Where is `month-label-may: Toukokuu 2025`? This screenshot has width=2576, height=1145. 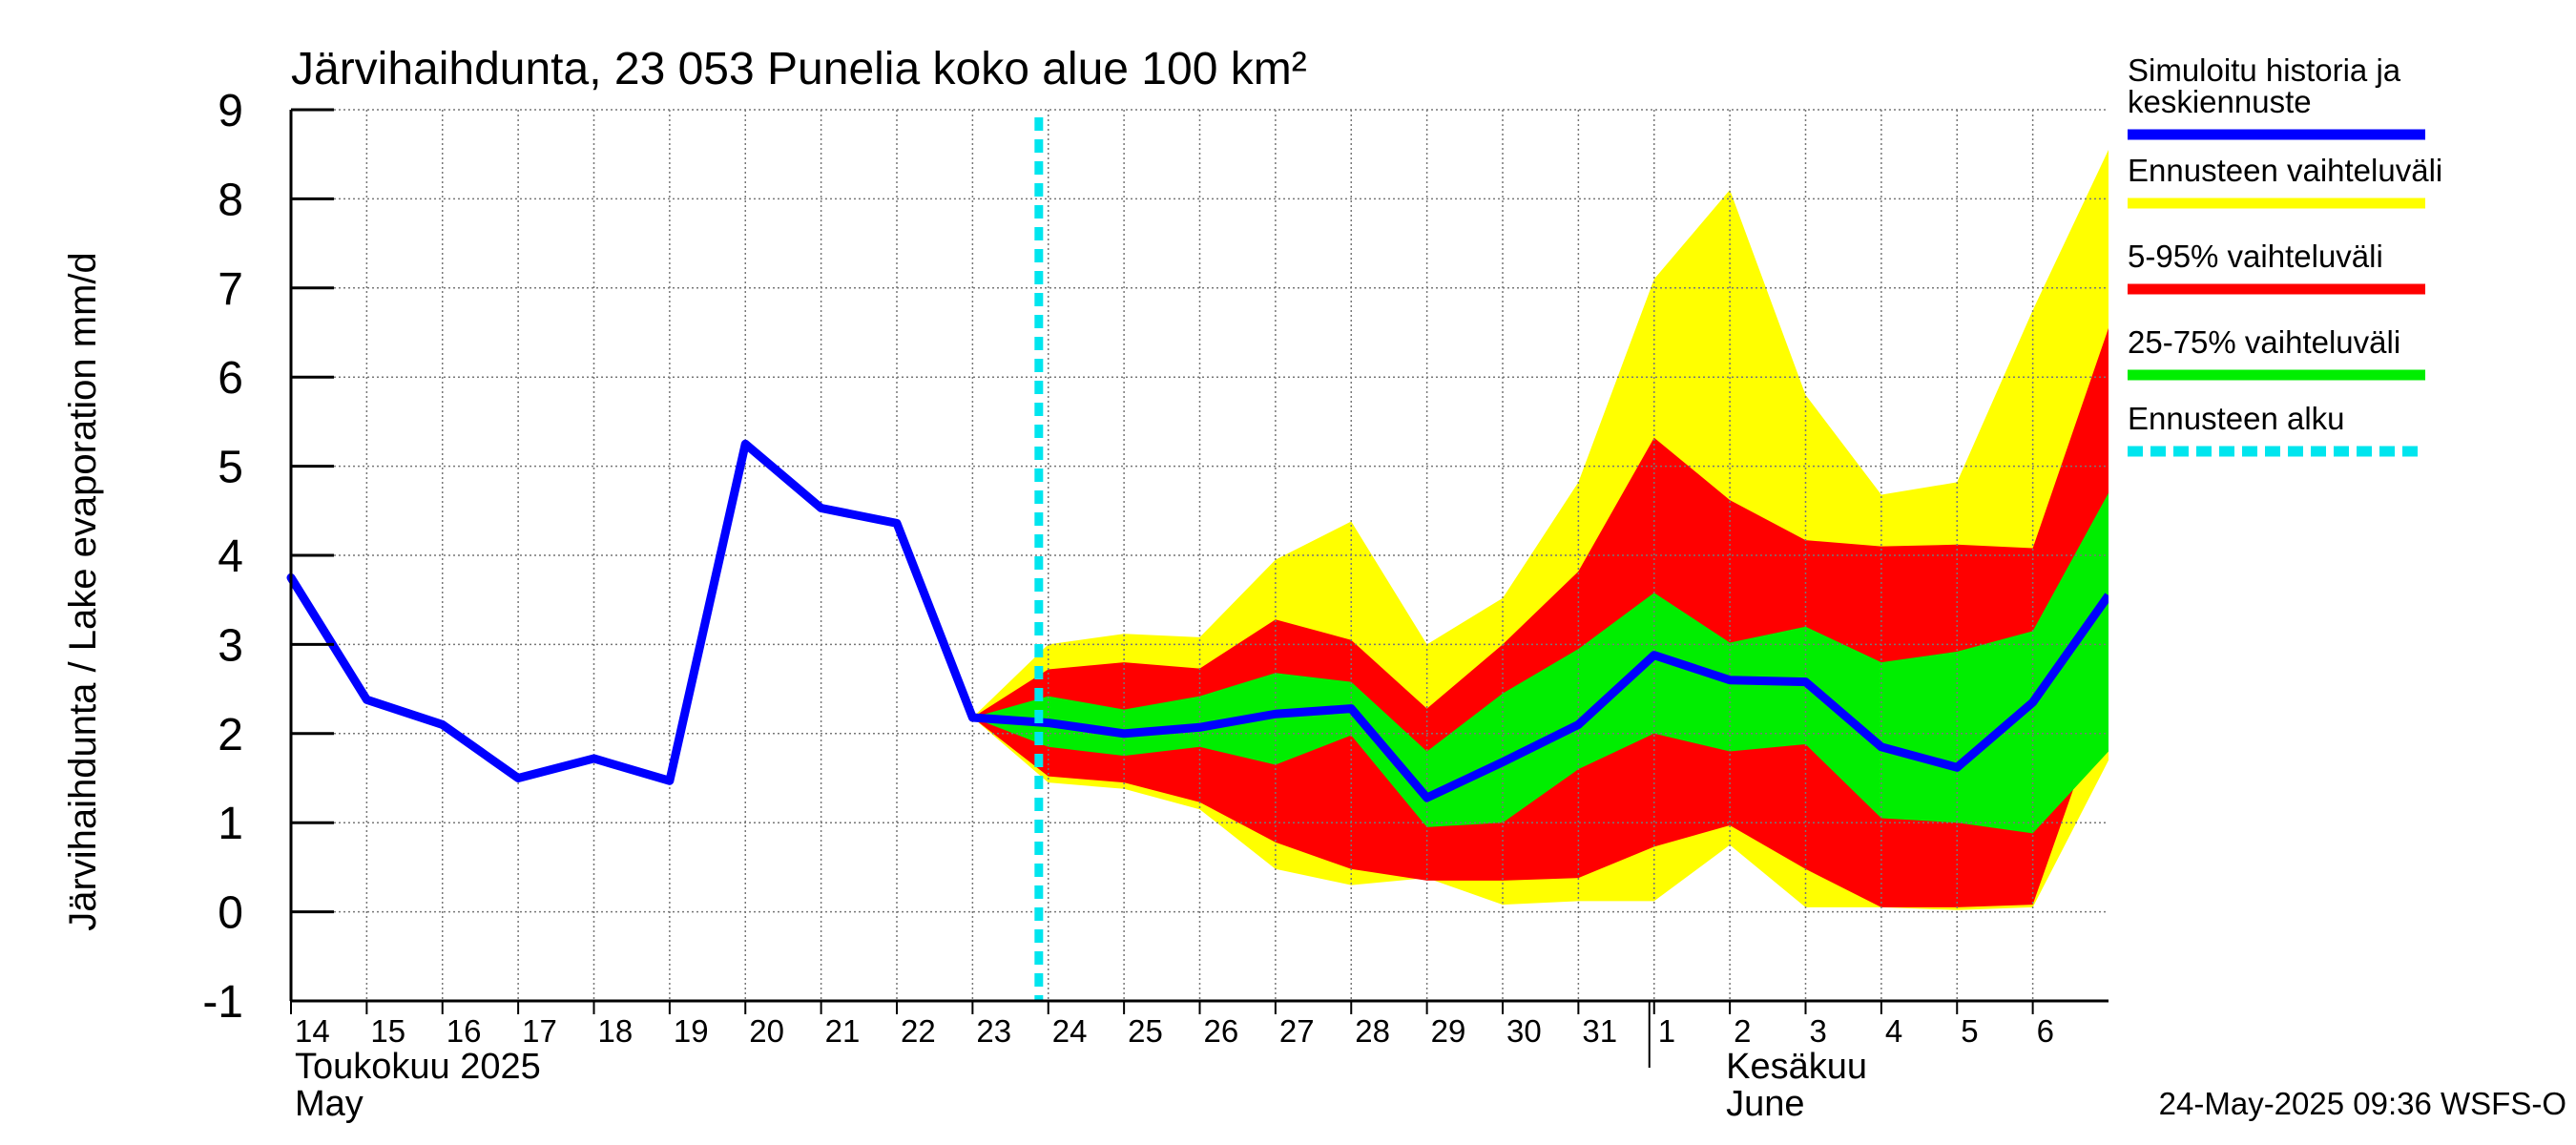 month-label-may: Toukokuu 2025 is located at coordinates (418, 1067).